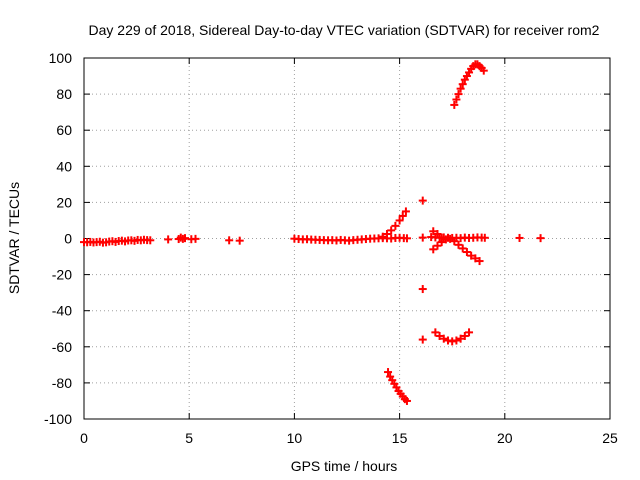 Image resolution: width=640 pixels, height=480 pixels. What do you see at coordinates (62, 275) in the screenshot?
I see `y-tick-label: -20` at bounding box center [62, 275].